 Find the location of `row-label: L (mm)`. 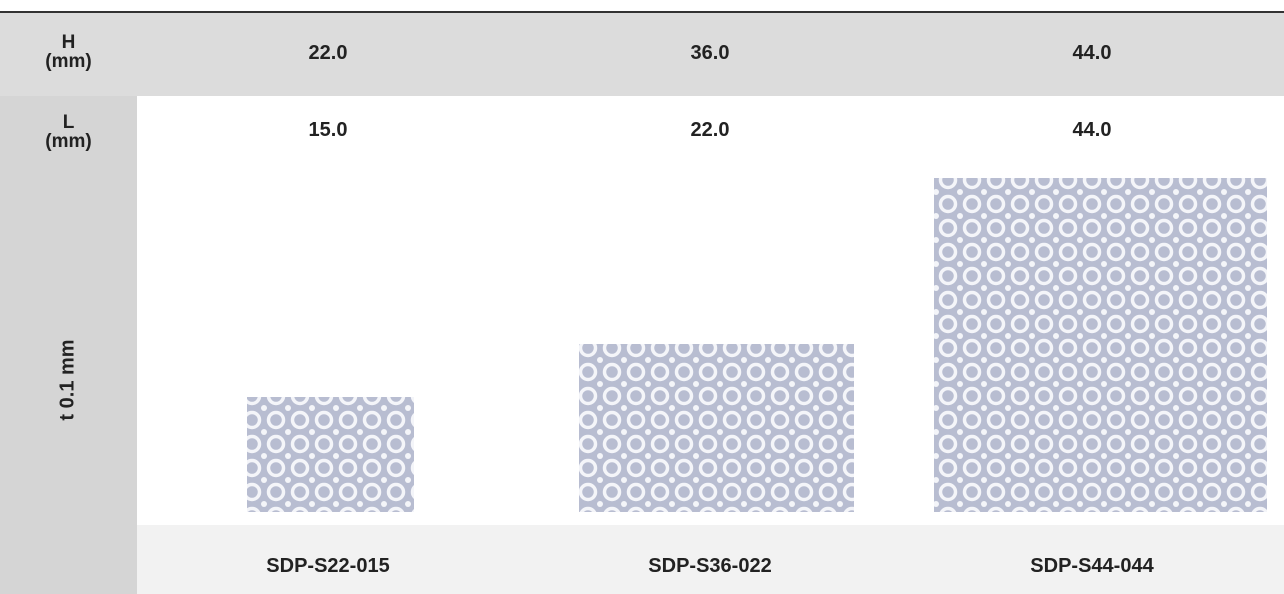

row-label: L (mm) is located at coordinates (68, 132).